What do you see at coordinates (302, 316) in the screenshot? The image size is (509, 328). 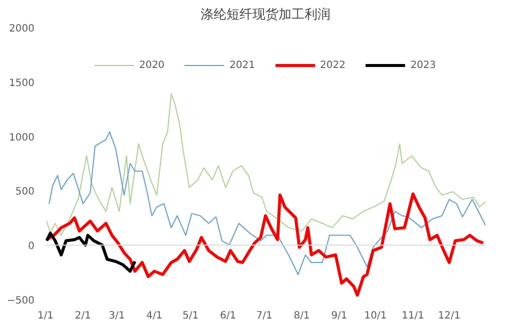 I see `x-tick-label: 8/1` at bounding box center [302, 316].